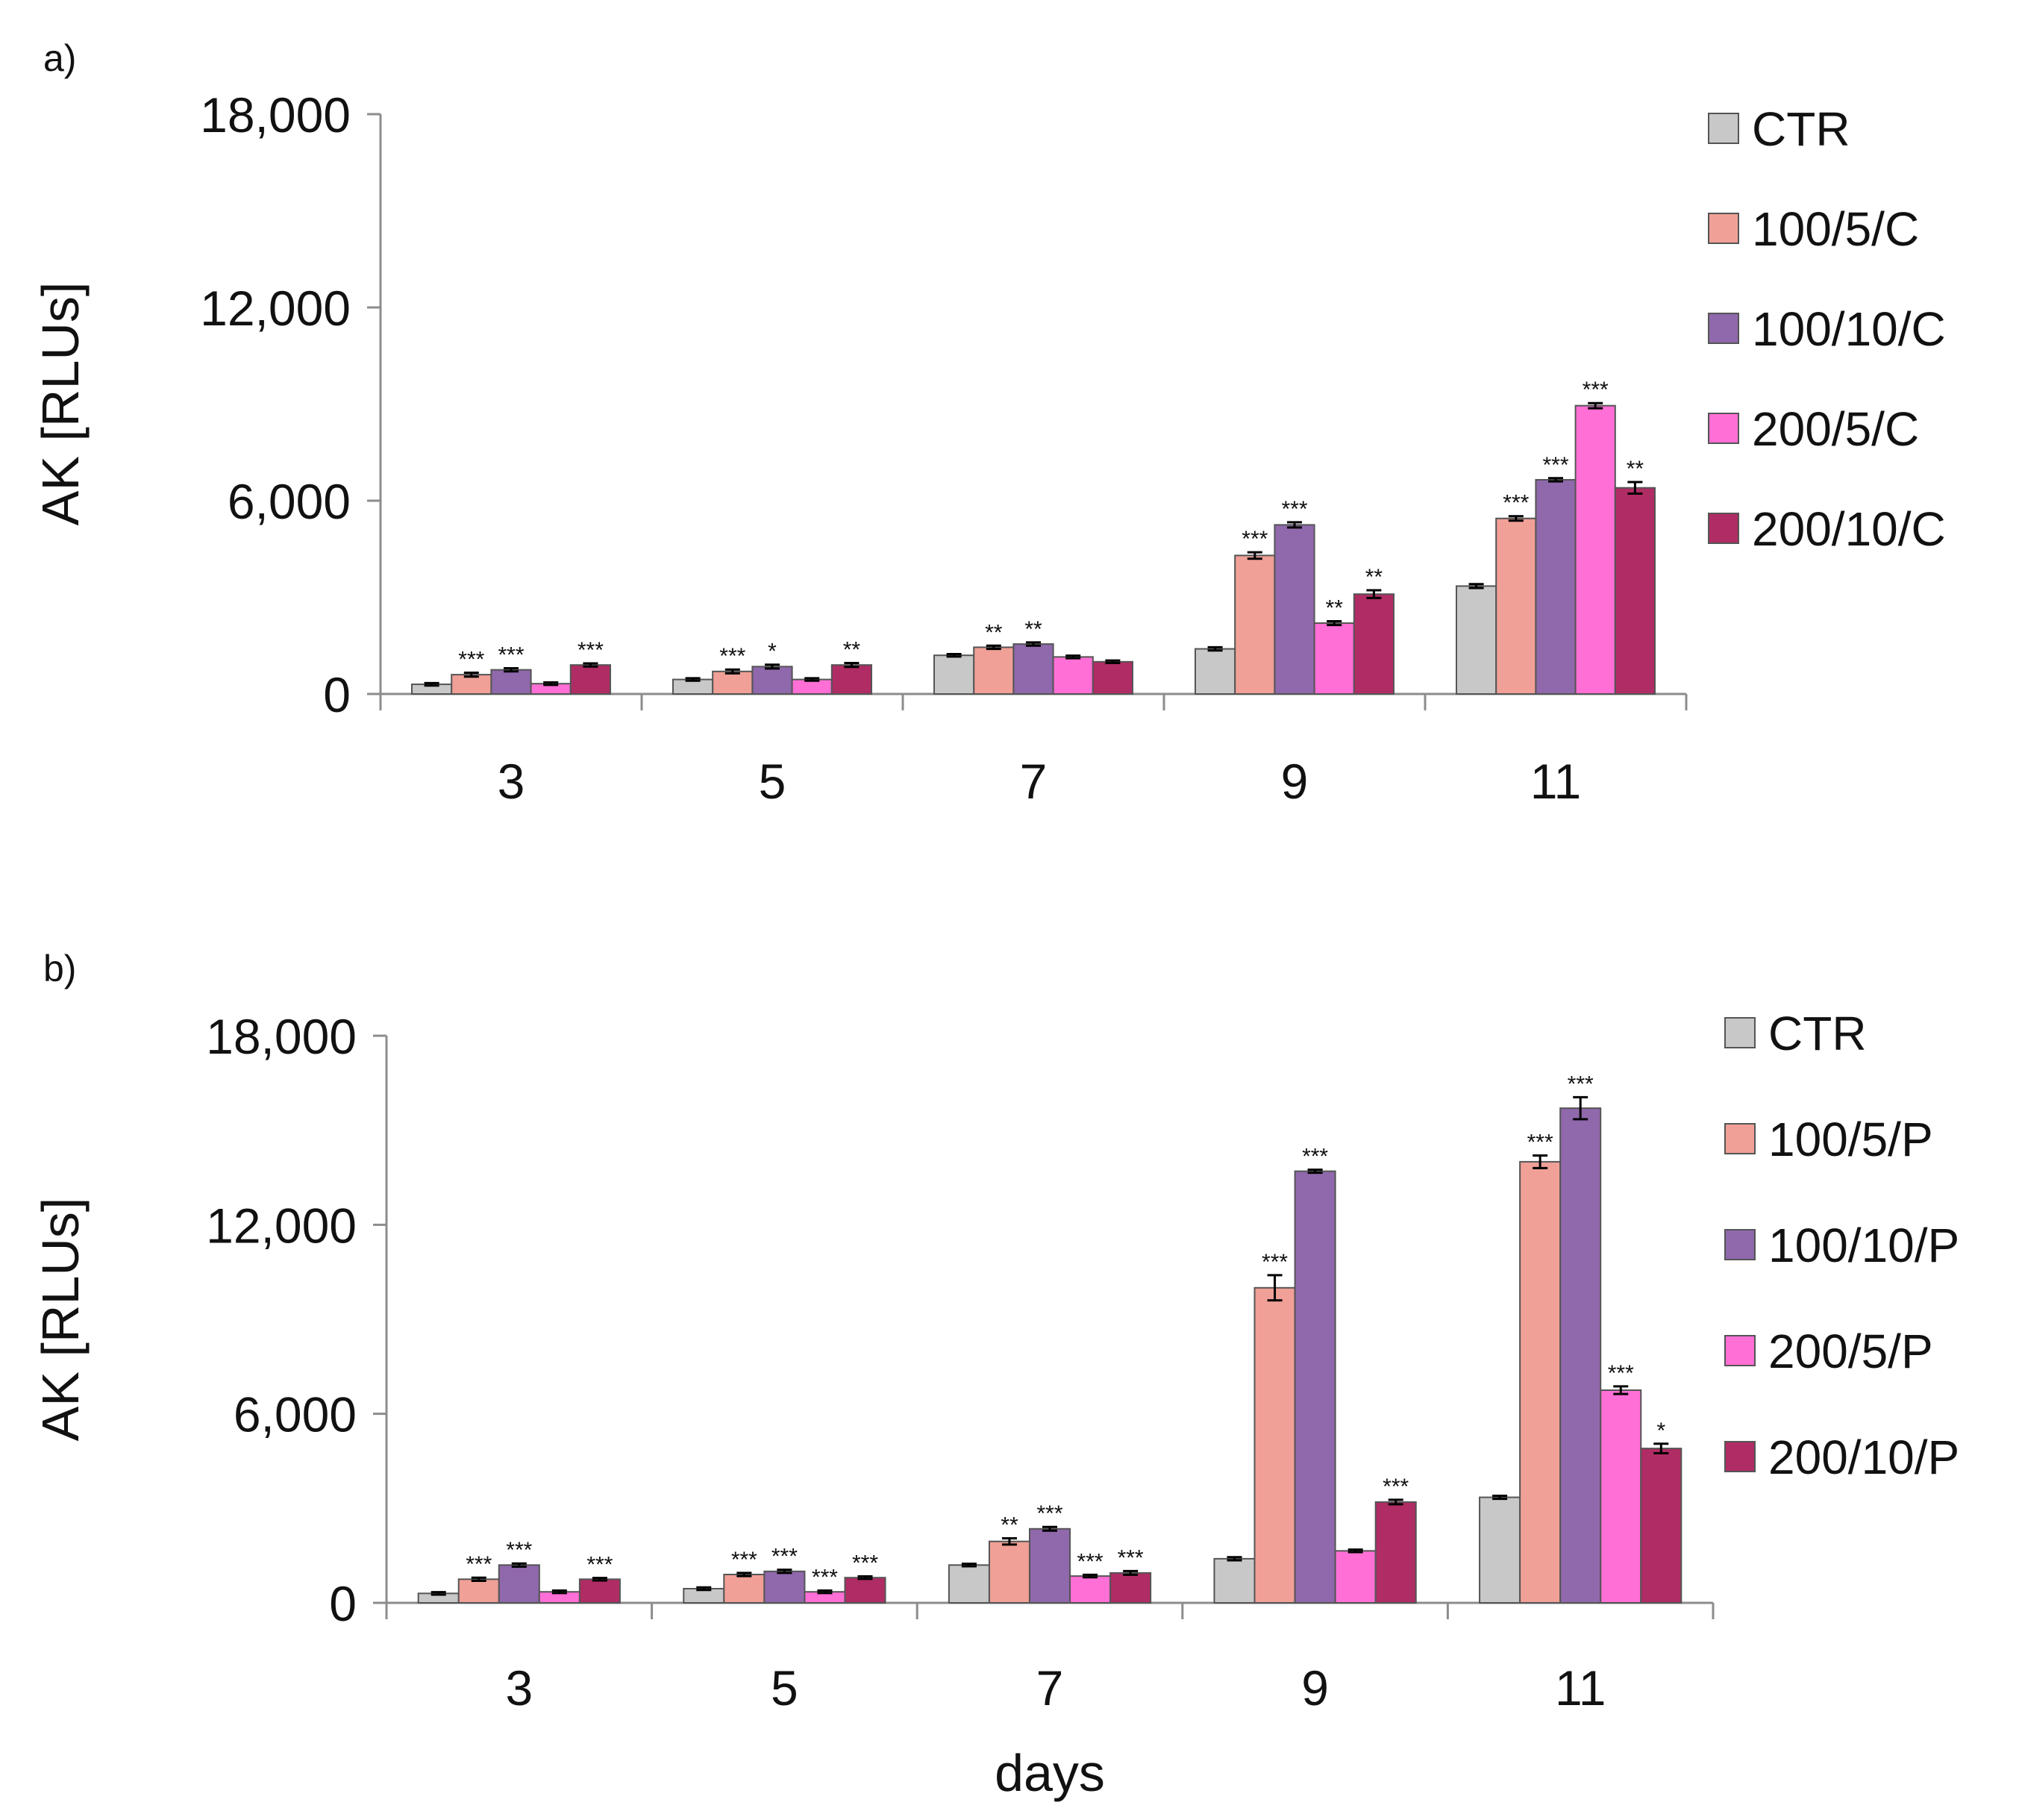 The width and height of the screenshot is (2019, 1820). What do you see at coordinates (519, 1688) in the screenshot?
I see `x-tick-label: 3` at bounding box center [519, 1688].